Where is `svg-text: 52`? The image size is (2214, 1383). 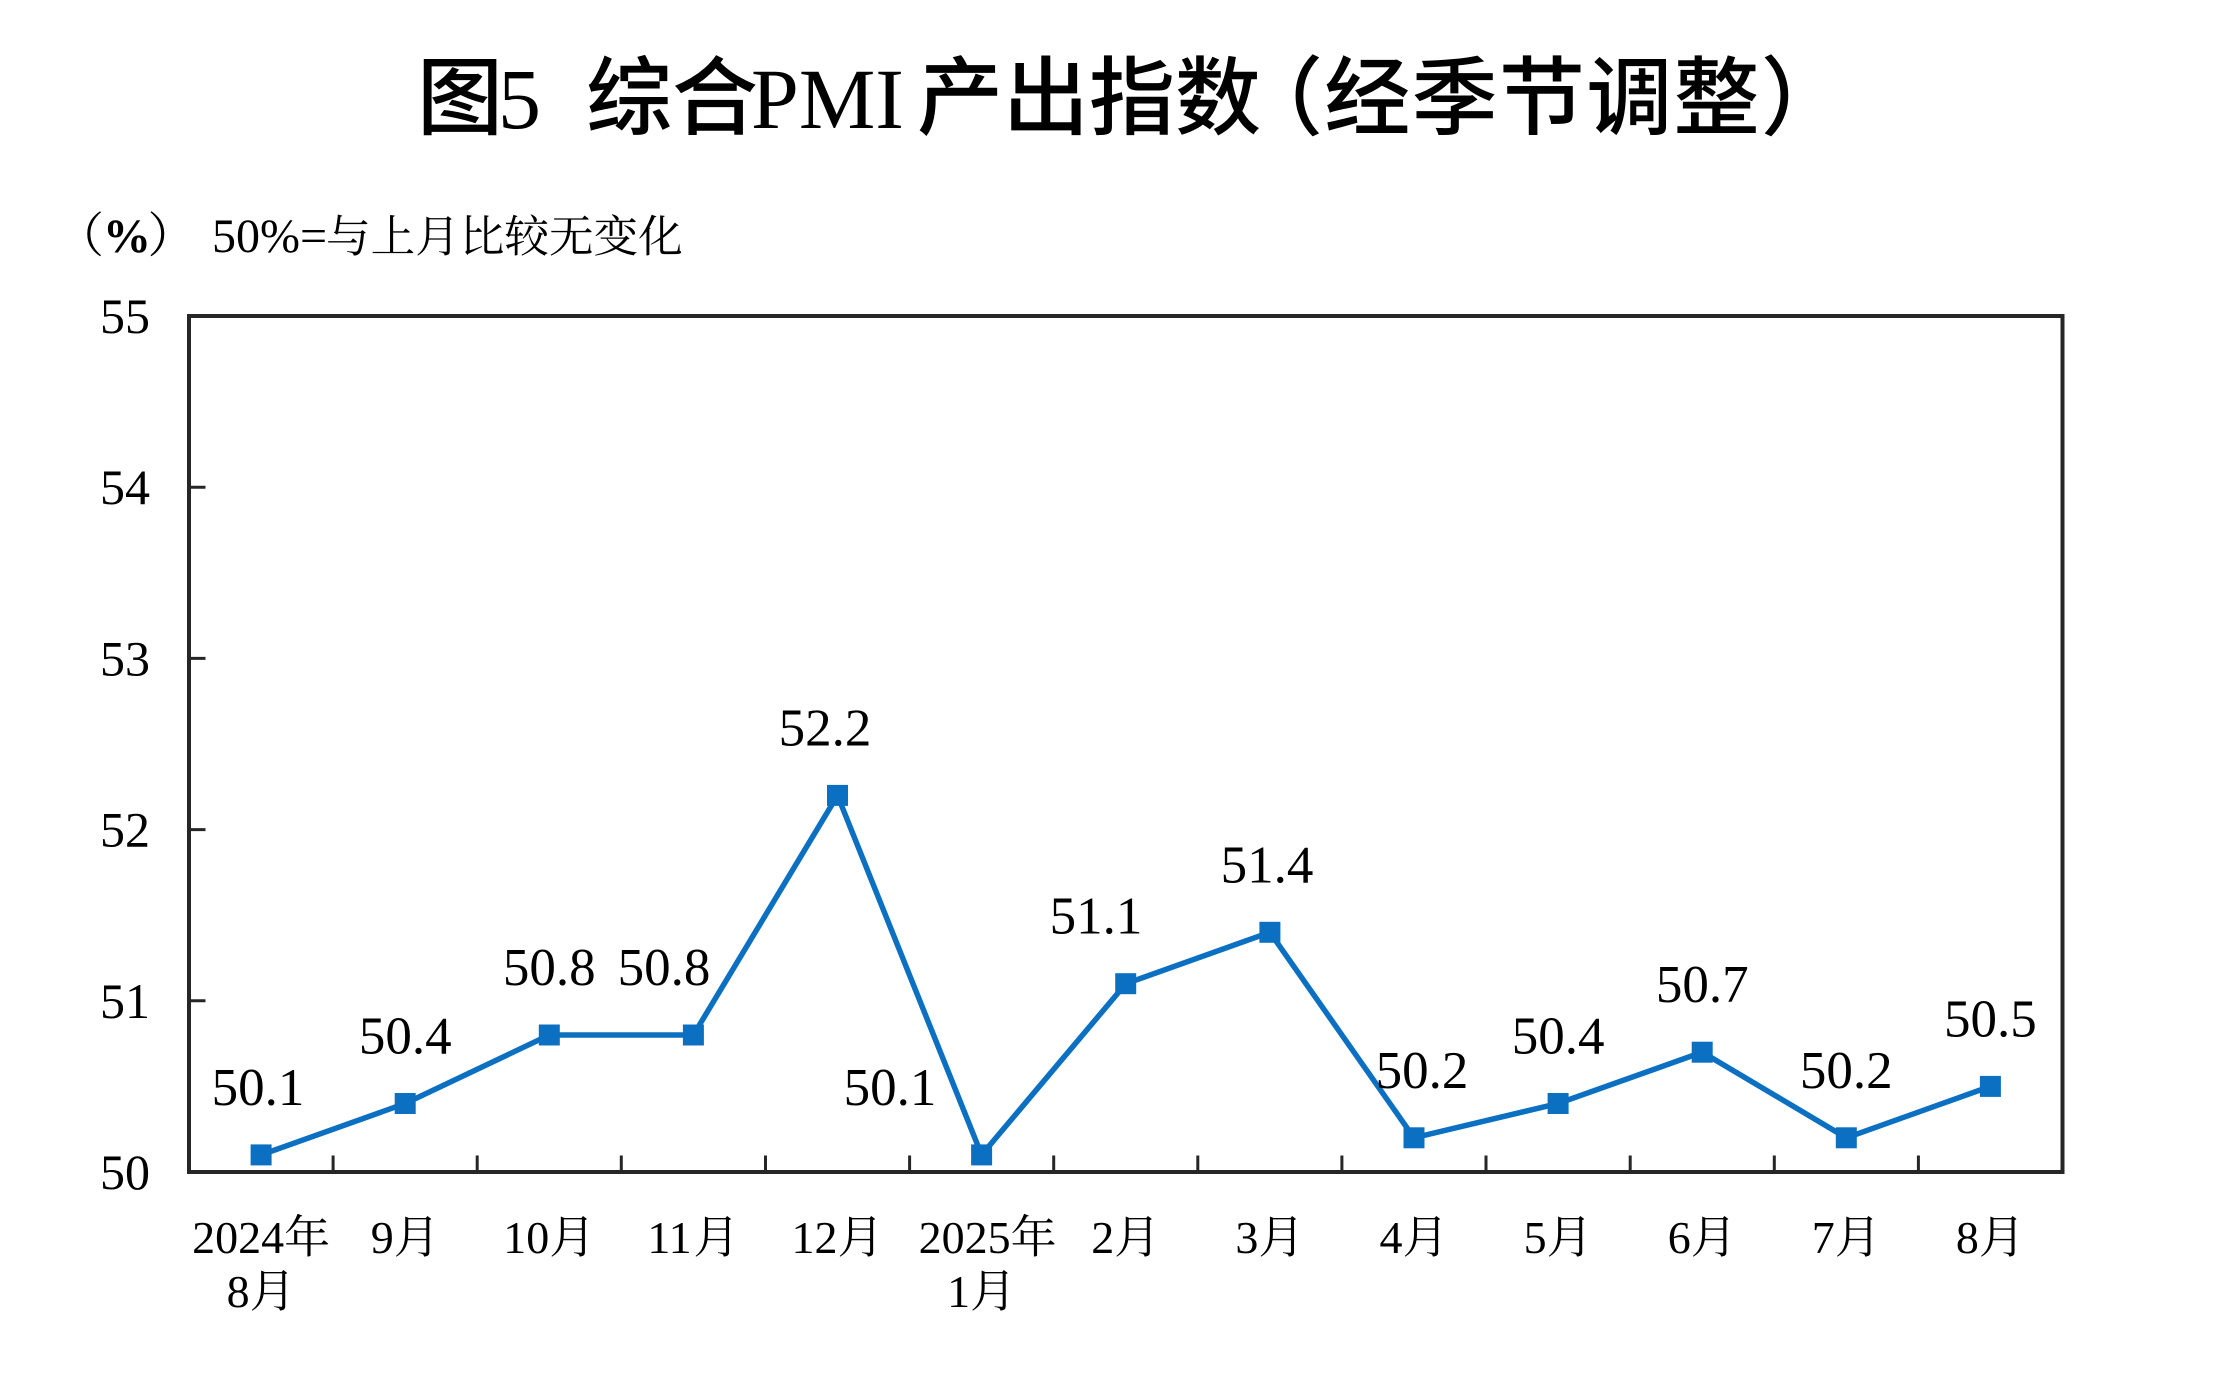
svg-text: 52 is located at coordinates (125, 830).